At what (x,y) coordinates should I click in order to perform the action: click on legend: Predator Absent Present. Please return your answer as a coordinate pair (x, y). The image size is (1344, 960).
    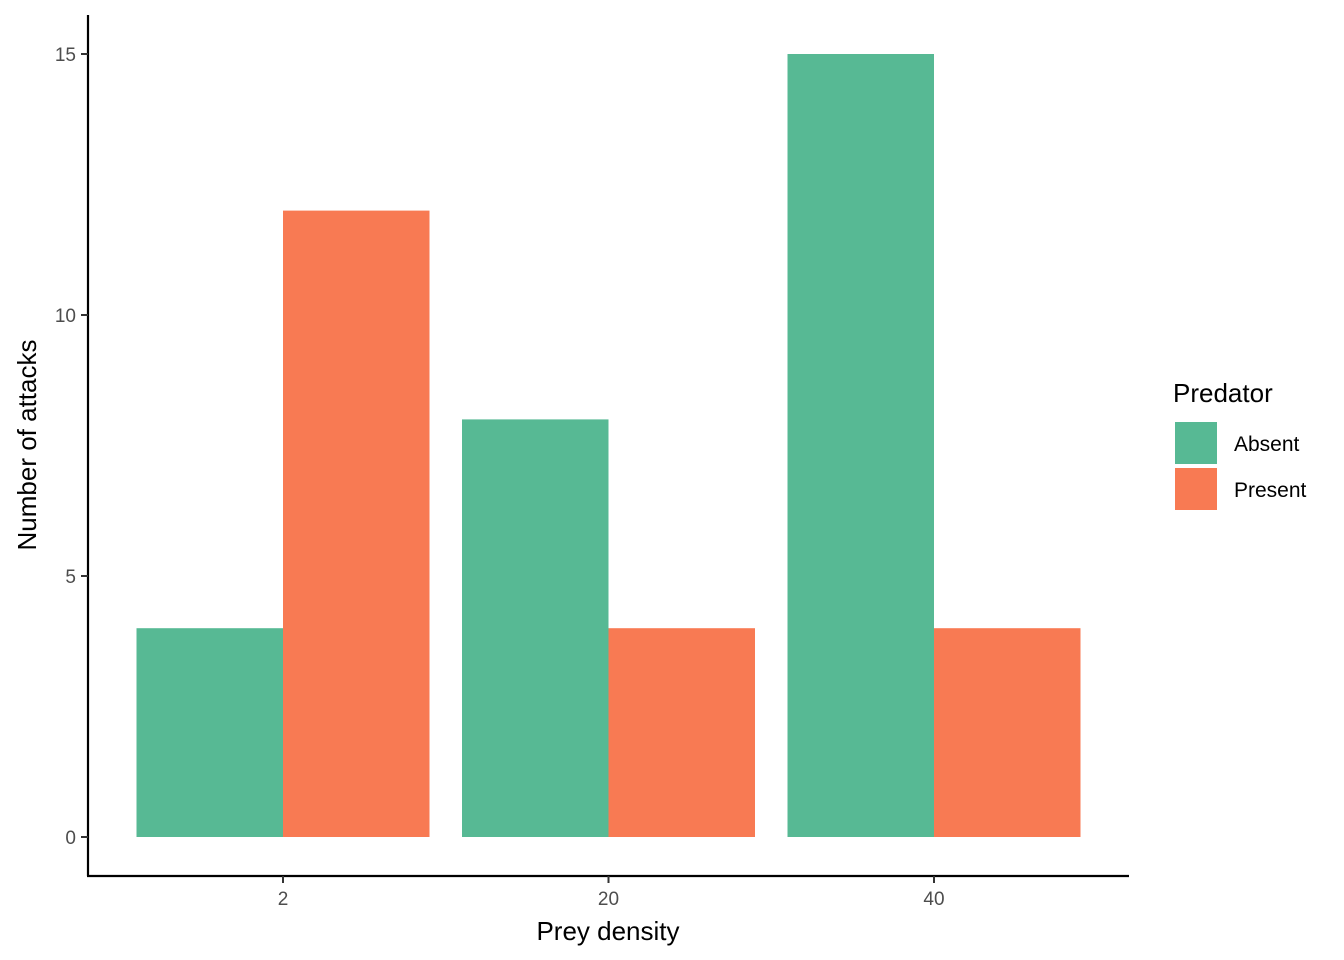
    Looking at the image, I should click on (1240, 444).